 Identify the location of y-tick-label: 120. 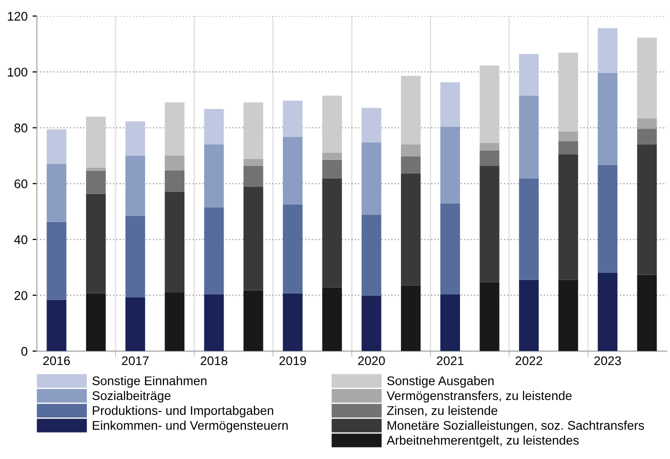
(18, 16).